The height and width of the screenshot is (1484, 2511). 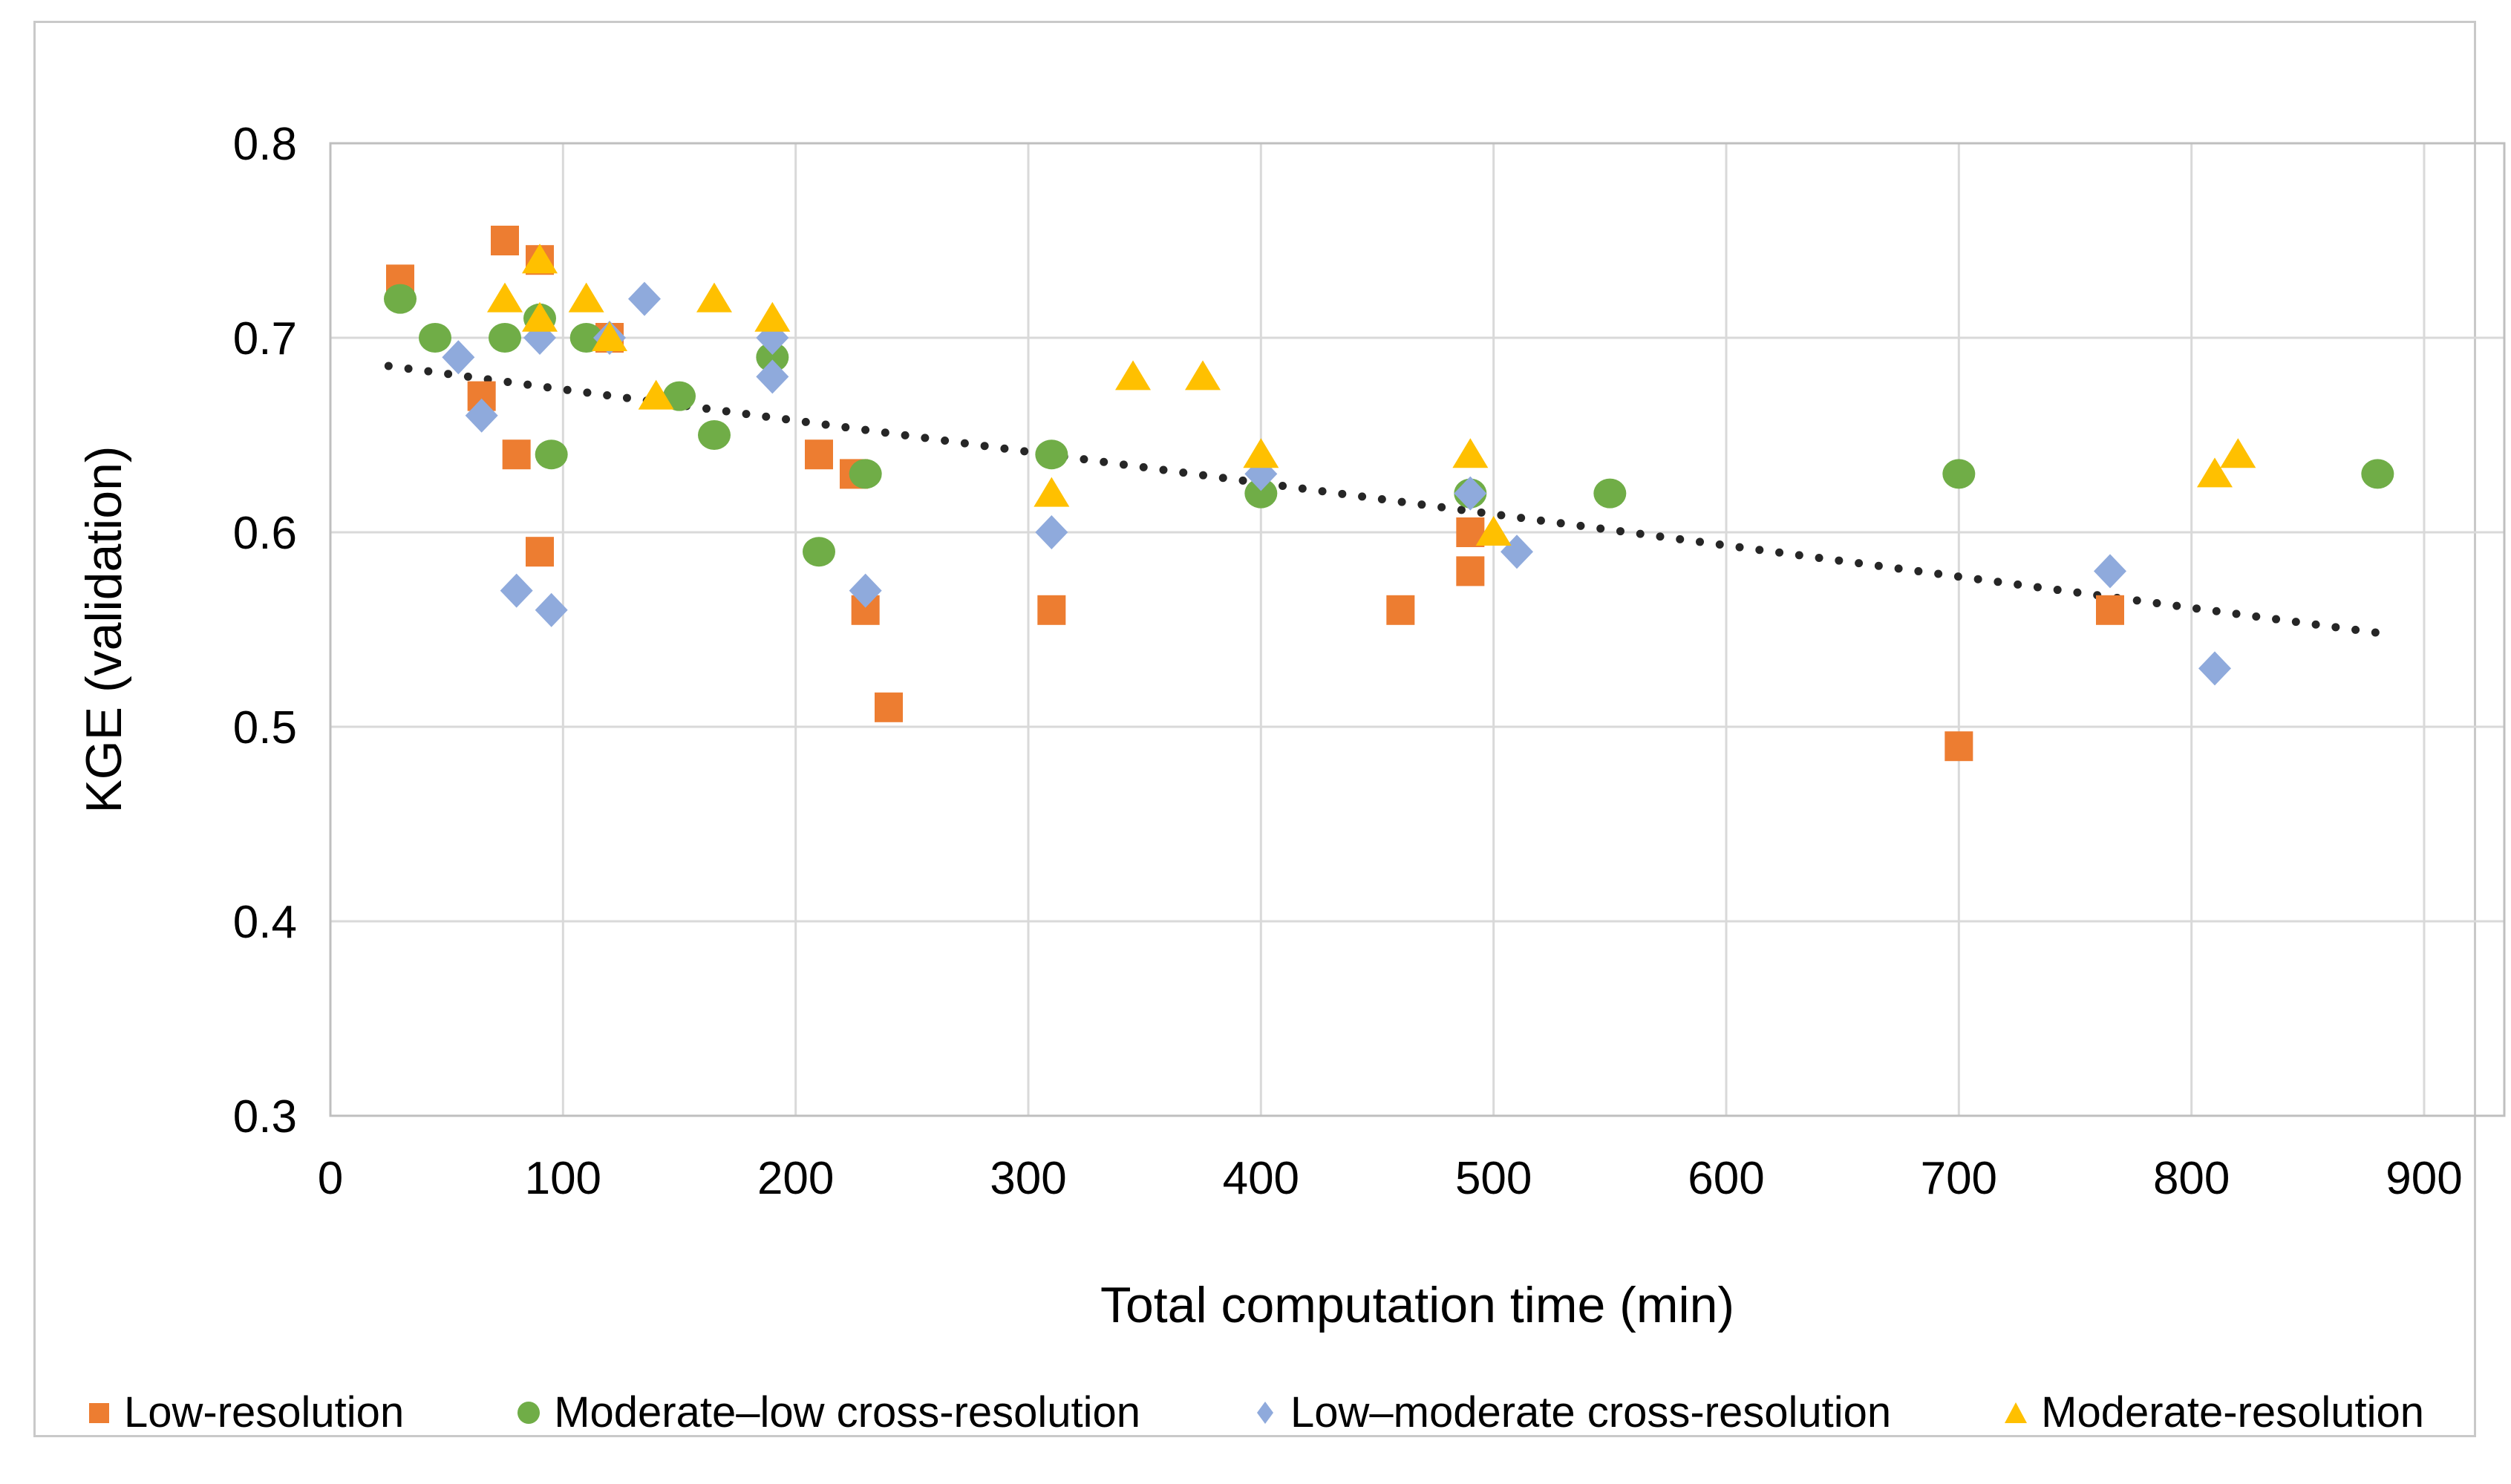 What do you see at coordinates (1417, 1305) in the screenshot?
I see `x-axis-title: Total computation time (min)` at bounding box center [1417, 1305].